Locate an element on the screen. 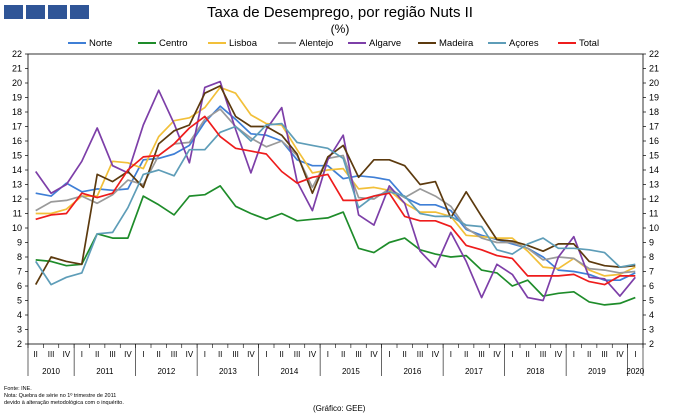 The image size is (680, 418). legend-label: Centro is located at coordinates (173, 43).